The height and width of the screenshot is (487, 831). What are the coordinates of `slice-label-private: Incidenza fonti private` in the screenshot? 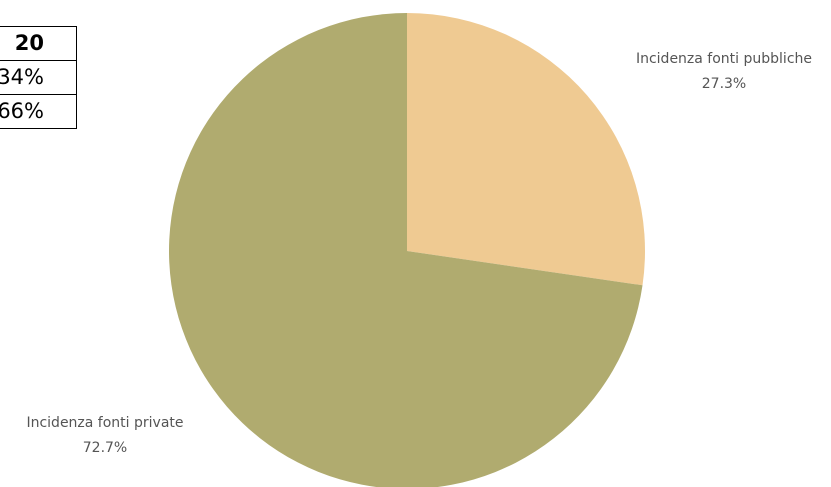 It's located at (104, 423).